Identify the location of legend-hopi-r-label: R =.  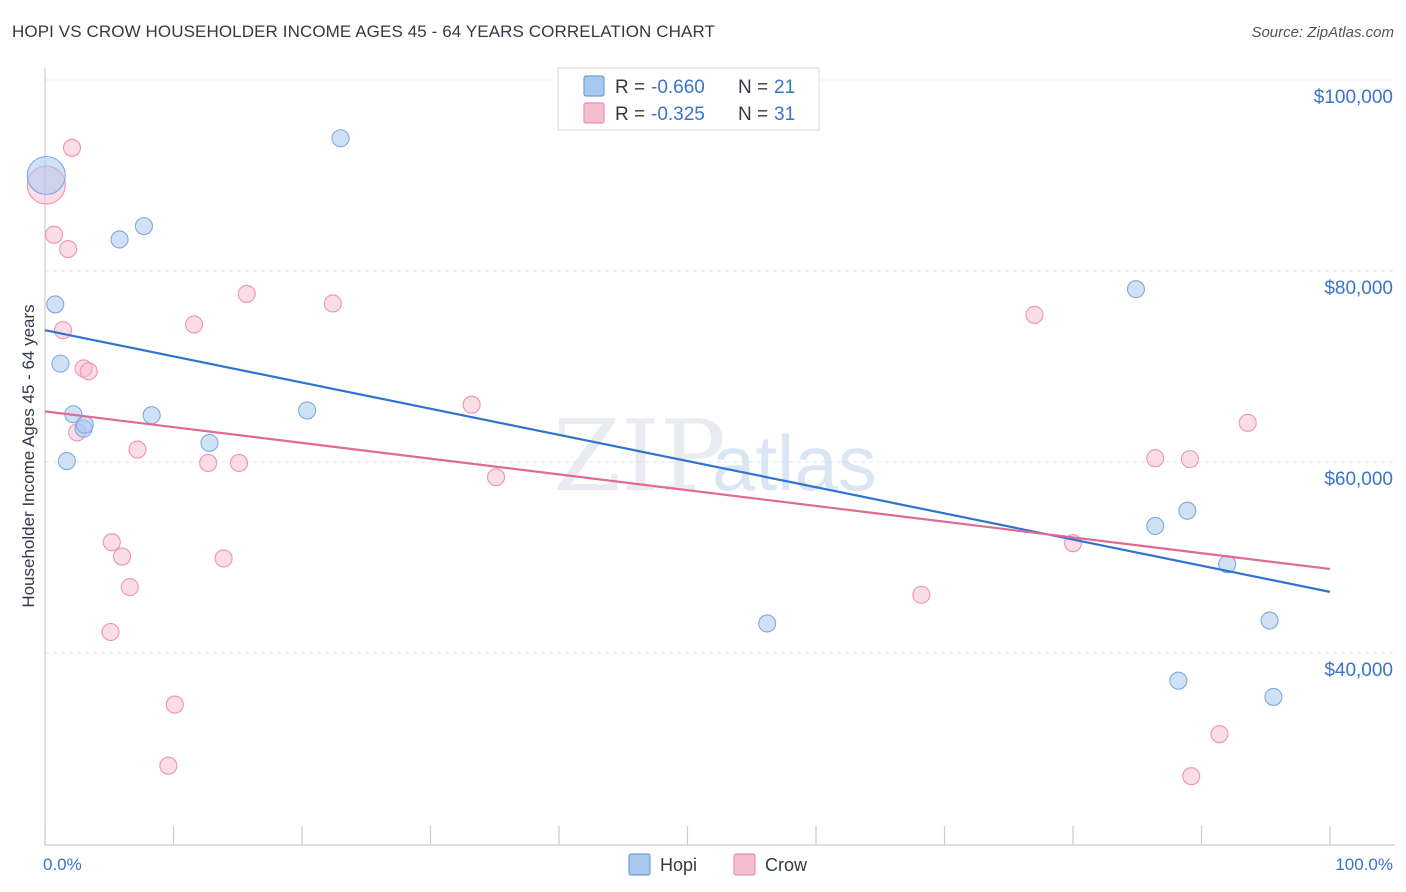
(630, 87).